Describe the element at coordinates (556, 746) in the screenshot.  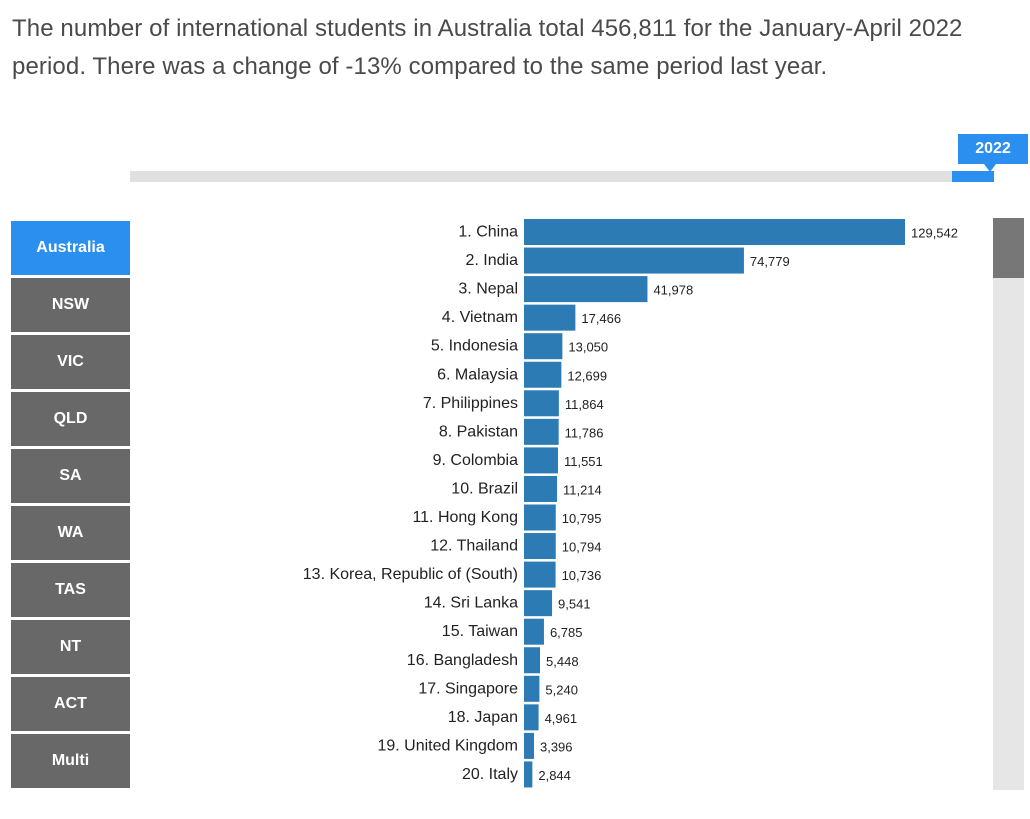
I see `value-label-19: 3,396` at that location.